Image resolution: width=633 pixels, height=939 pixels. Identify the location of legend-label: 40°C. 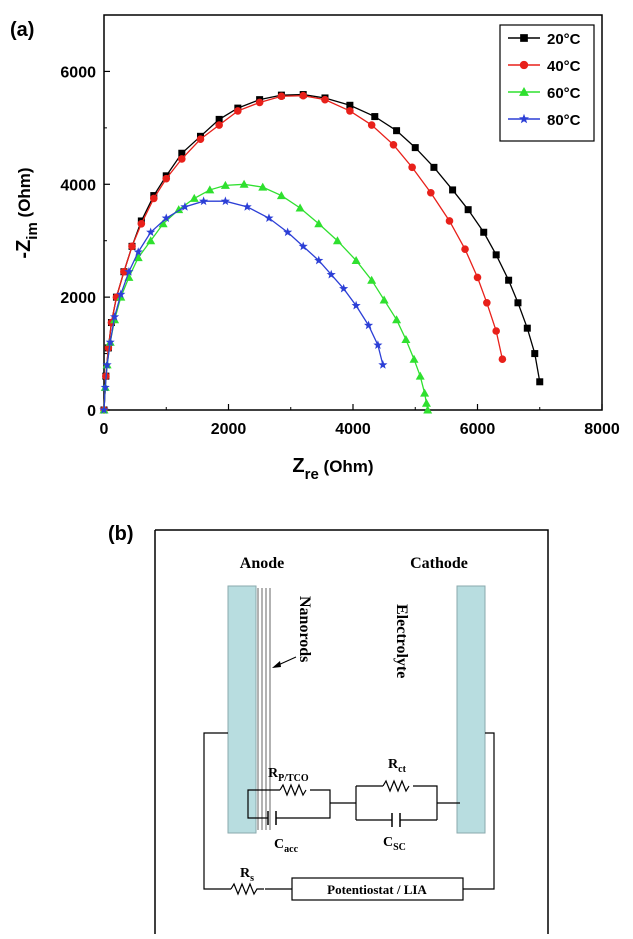
(564, 66).